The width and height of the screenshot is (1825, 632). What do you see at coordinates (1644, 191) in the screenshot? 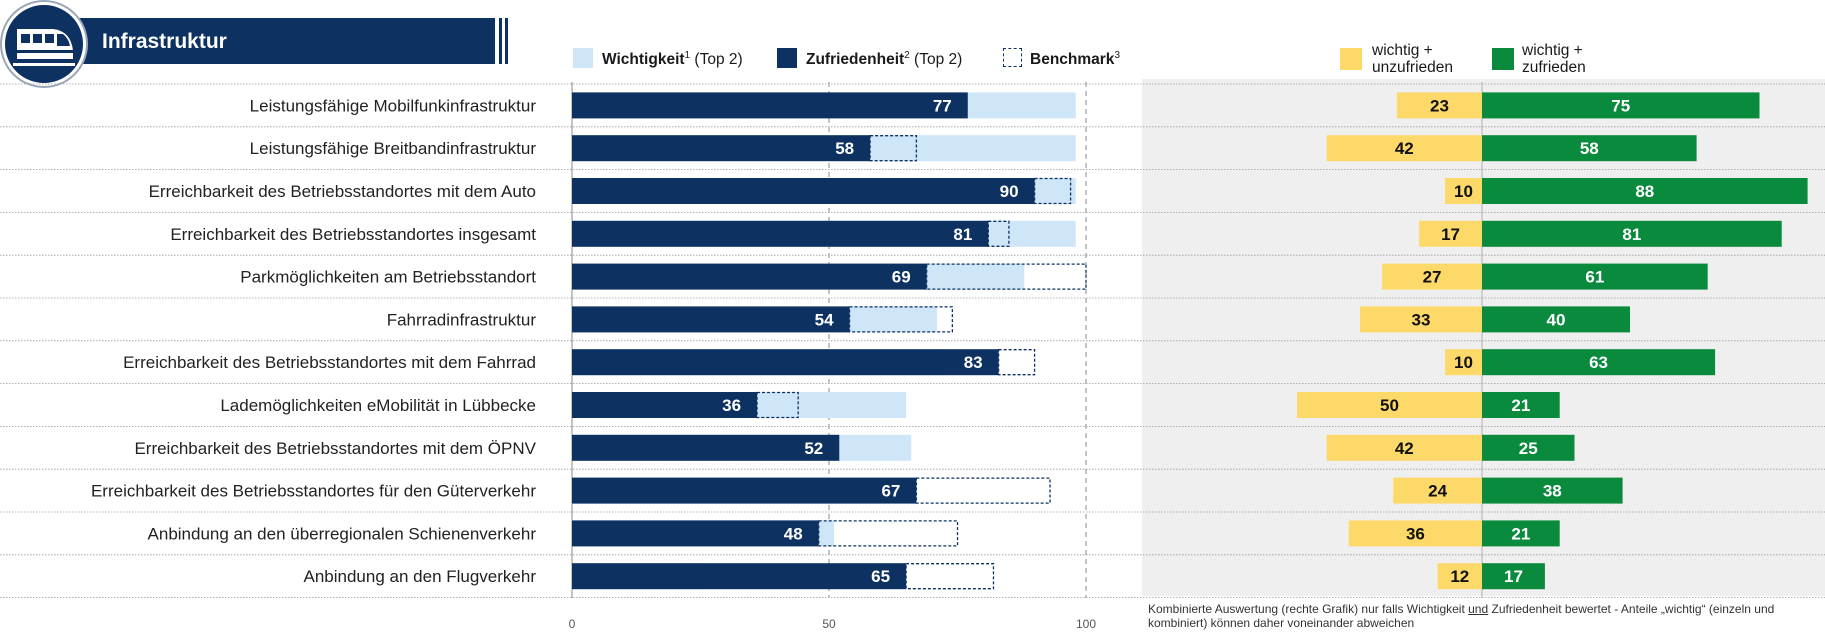
I see `value-label-zufrieden: 88` at bounding box center [1644, 191].